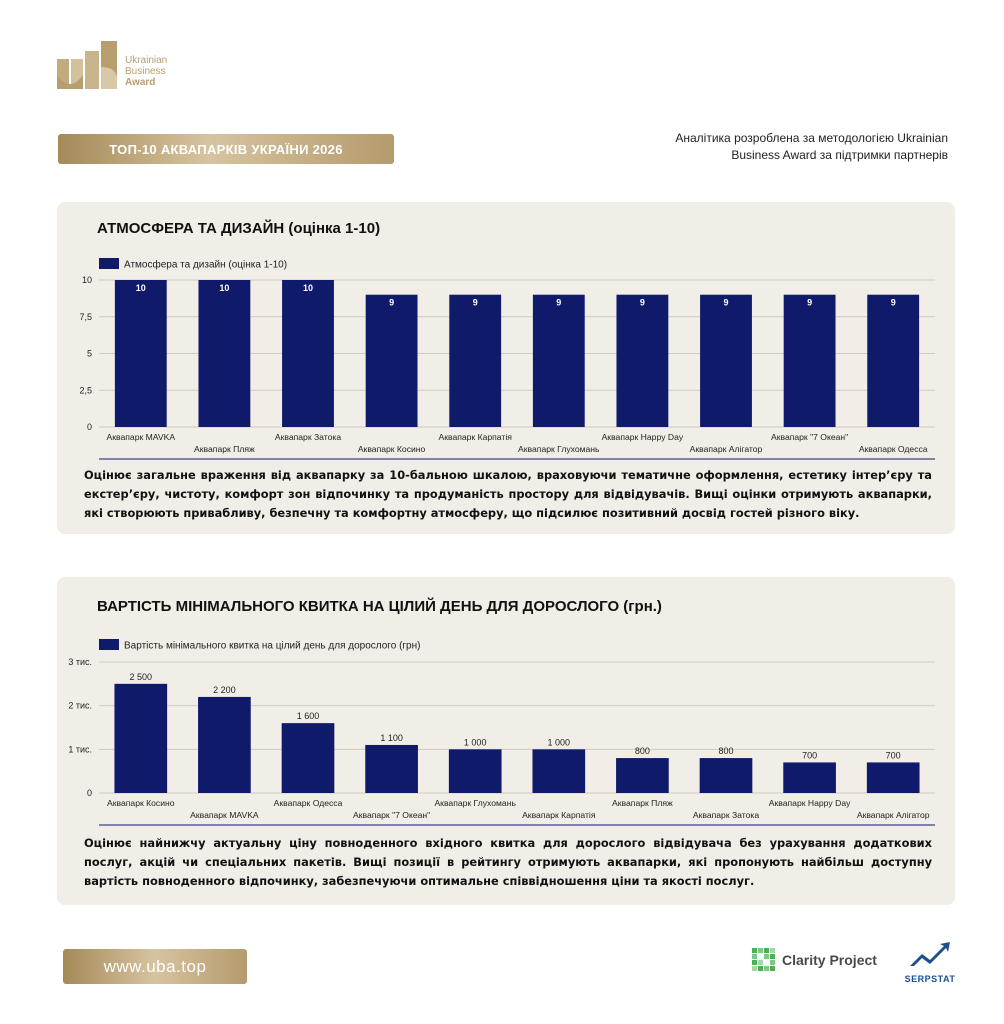  Describe the element at coordinates (85, 317) in the screenshot. I see `y-tick-label: 7,5` at that location.